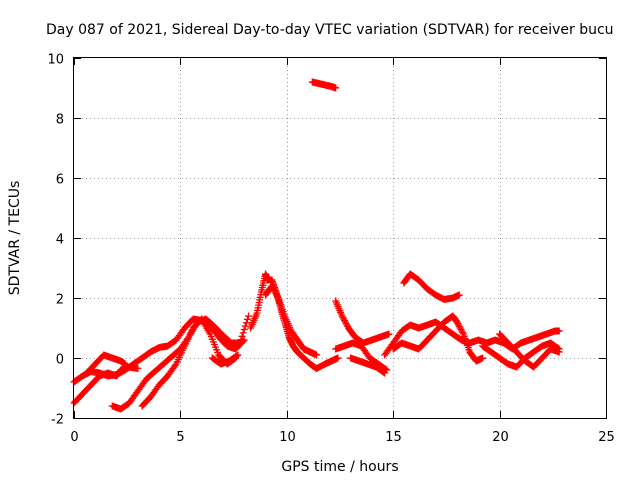  I want to click on series-track-j, so click(362, 322).